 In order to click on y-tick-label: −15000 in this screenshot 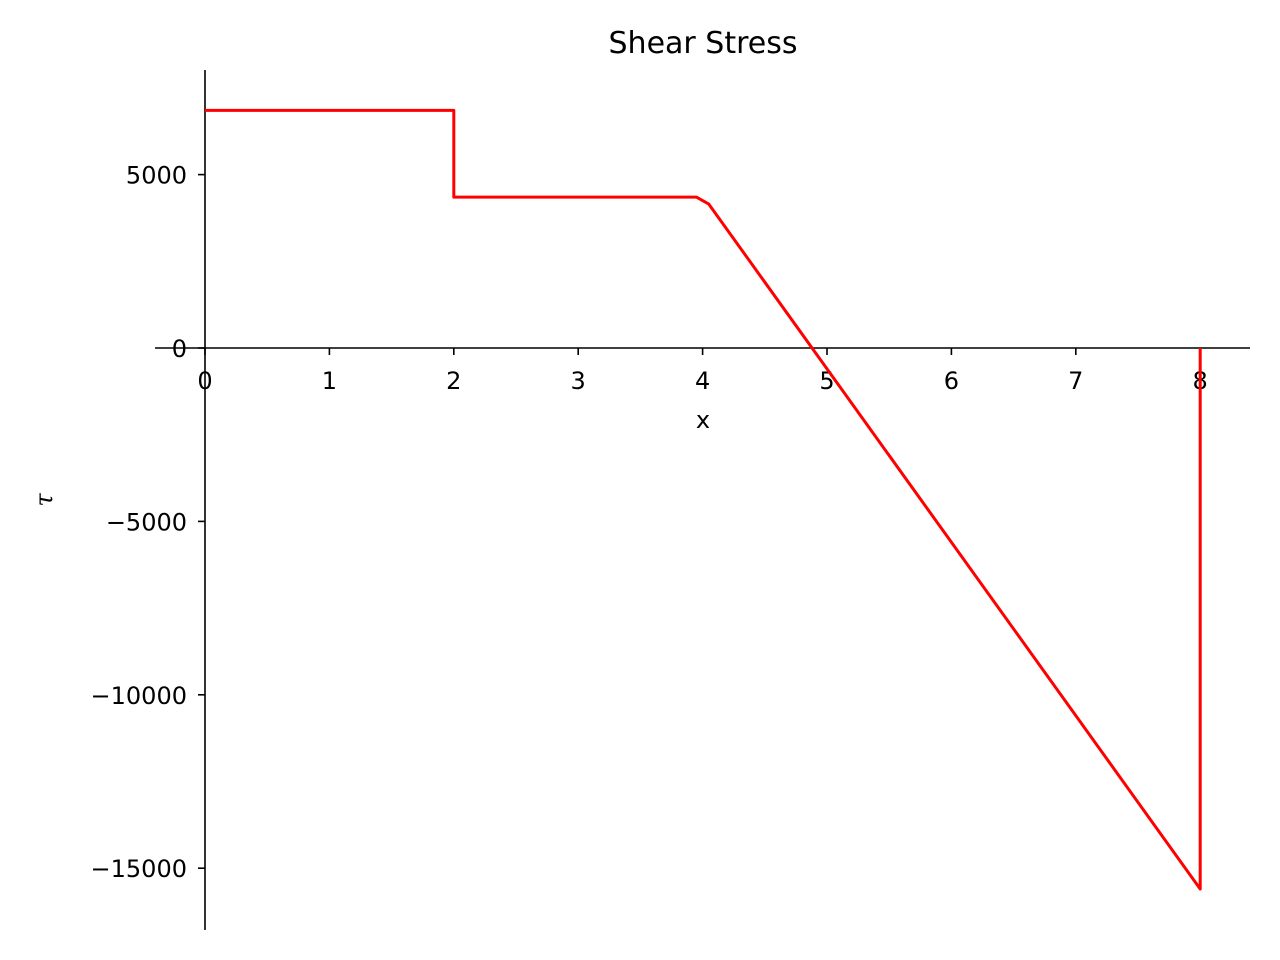, I will do `click(139, 869)`.